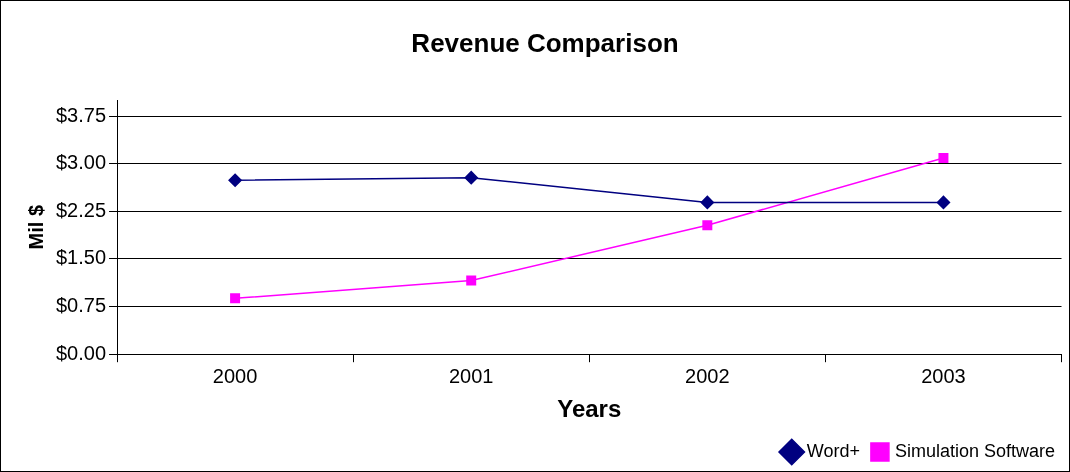 Image resolution: width=1070 pixels, height=472 pixels. Describe the element at coordinates (545, 42) in the screenshot. I see `chart-title: Revenue Comparison` at that location.